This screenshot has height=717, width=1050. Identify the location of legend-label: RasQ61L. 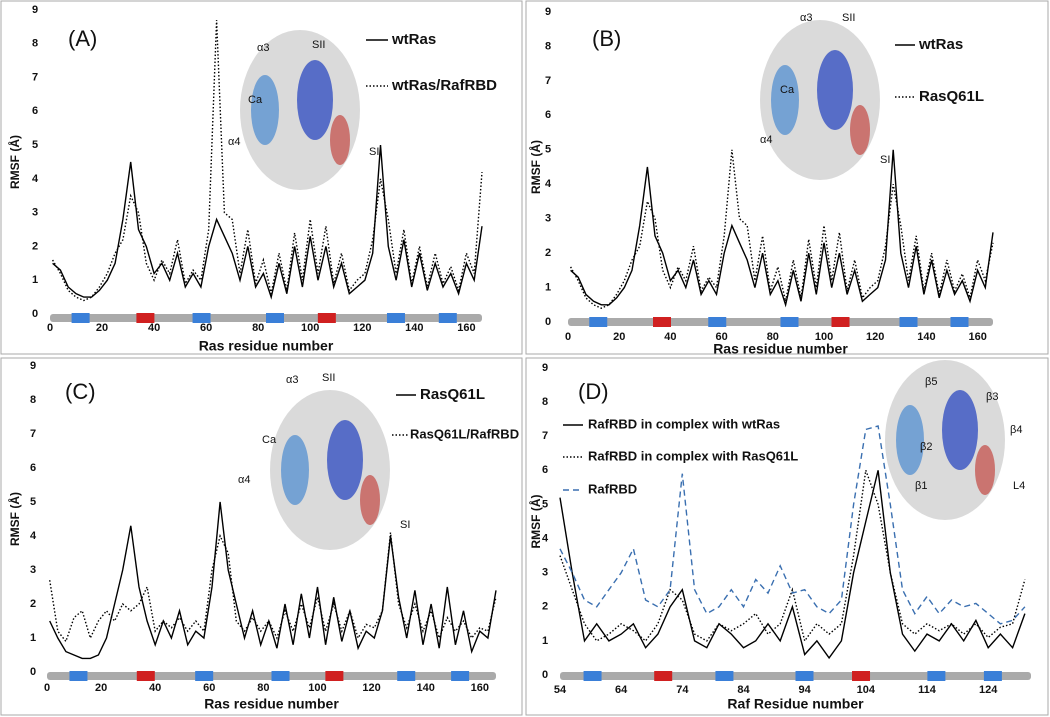
(951, 96).